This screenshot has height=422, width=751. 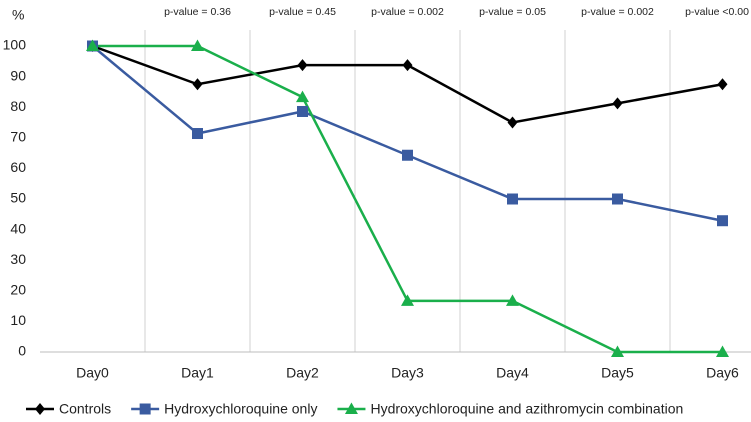 I want to click on x-tick-label: Day1, so click(x=197, y=373).